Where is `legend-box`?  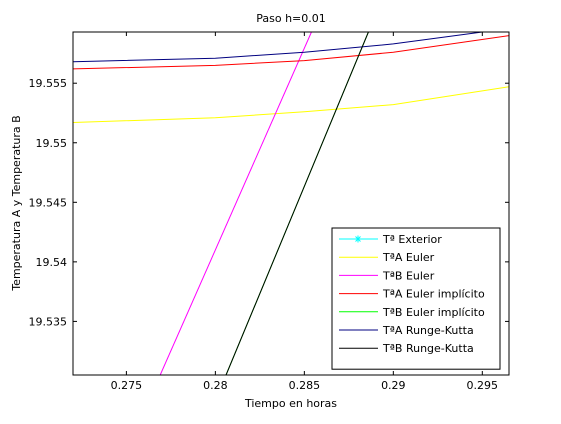 legend-box is located at coordinates (416, 298).